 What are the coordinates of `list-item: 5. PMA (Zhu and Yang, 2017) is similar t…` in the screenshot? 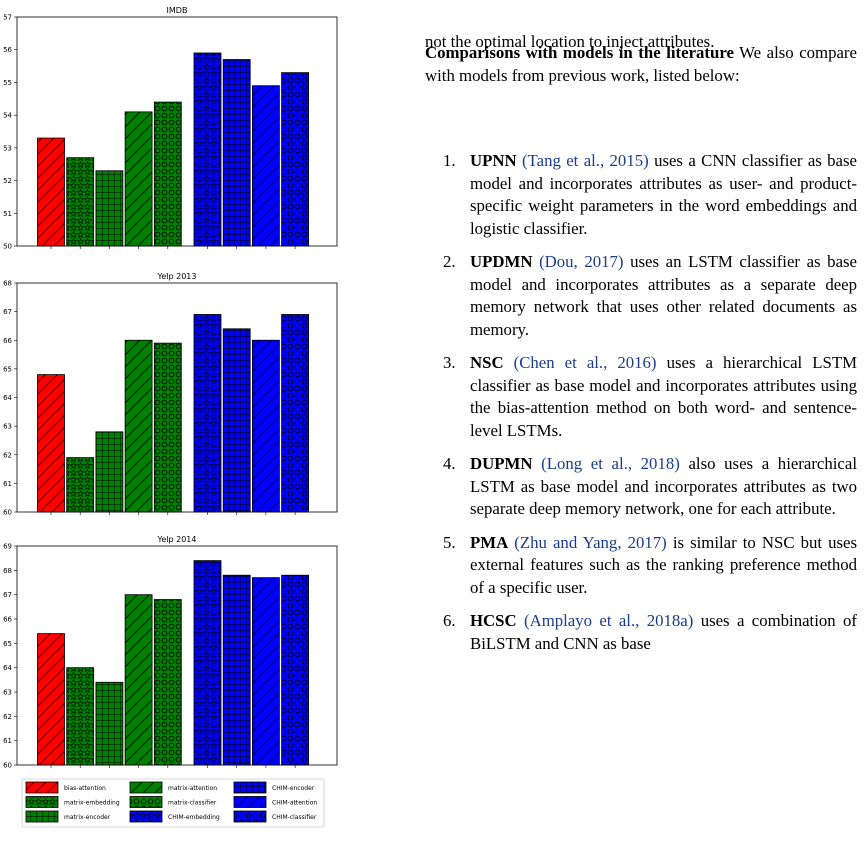 It's located at (641, 566).